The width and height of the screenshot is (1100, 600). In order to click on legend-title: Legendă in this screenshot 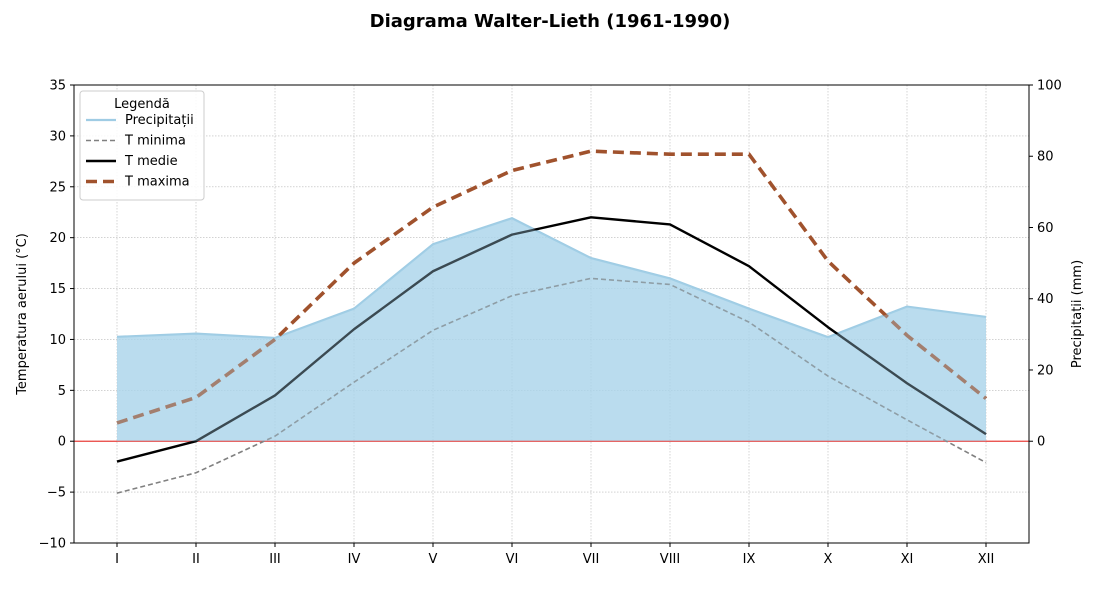, I will do `click(142, 104)`.